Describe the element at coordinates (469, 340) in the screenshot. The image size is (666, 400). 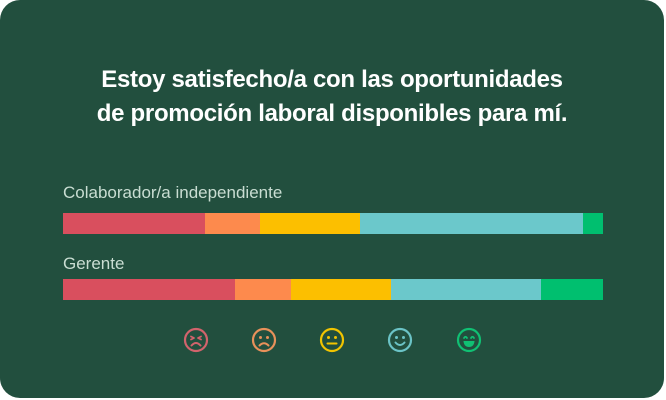
I see `very-satisfied-face-icon` at that location.